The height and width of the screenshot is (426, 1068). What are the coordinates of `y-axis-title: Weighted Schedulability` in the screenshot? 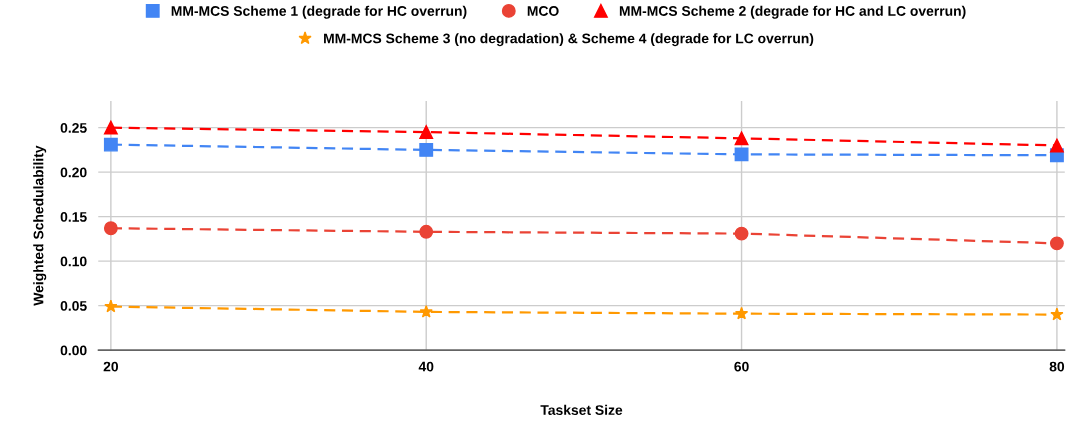 It's located at (40, 225).